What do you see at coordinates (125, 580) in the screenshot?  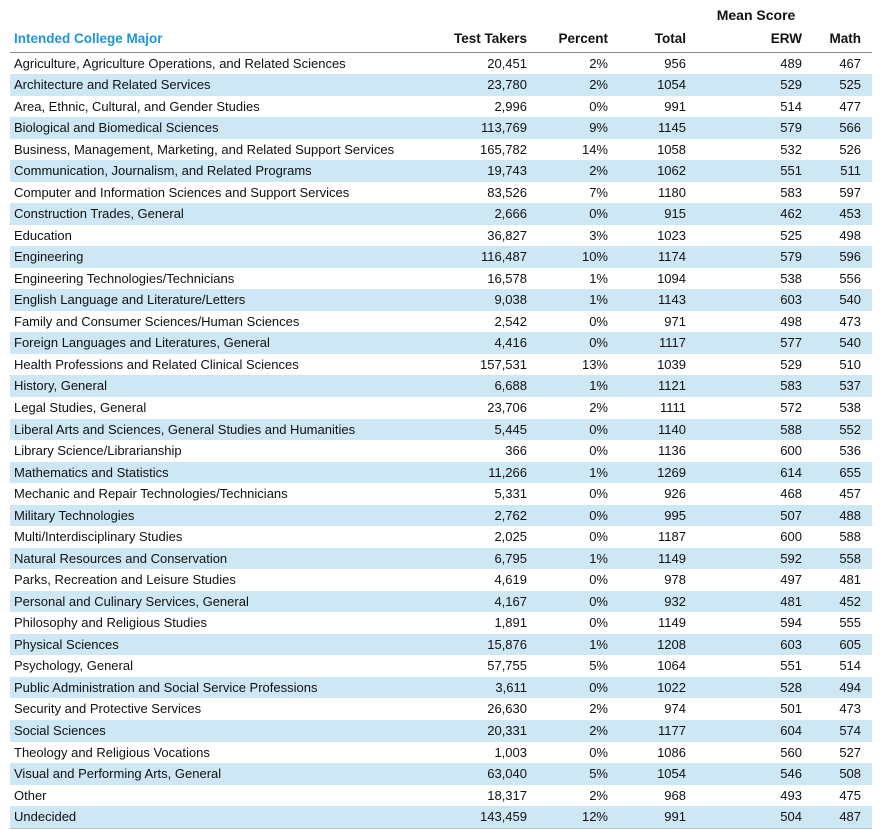 I see `major-name-cell: Parks, Recreation and Leisure Studies` at bounding box center [125, 580].